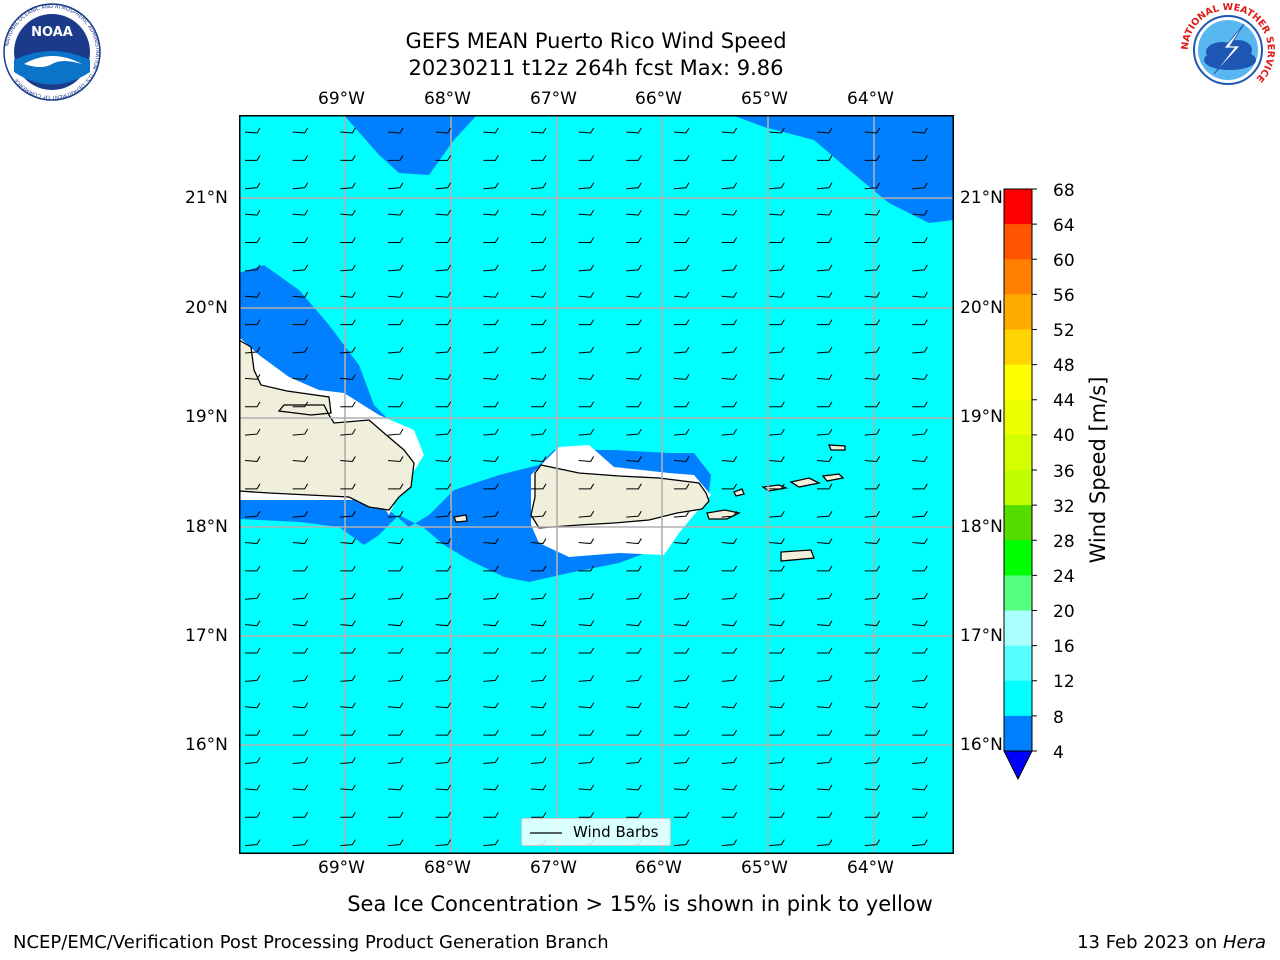  What do you see at coordinates (206, 308) in the screenshot?
I see `lat-label-left: 20°N` at bounding box center [206, 308].